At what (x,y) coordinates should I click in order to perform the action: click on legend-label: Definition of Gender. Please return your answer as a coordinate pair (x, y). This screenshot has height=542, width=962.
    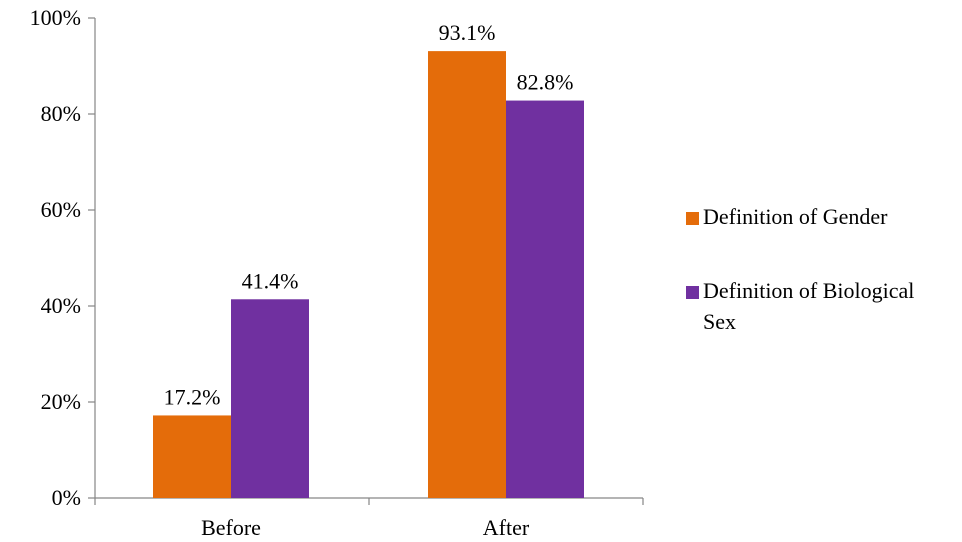
    Looking at the image, I should click on (795, 216).